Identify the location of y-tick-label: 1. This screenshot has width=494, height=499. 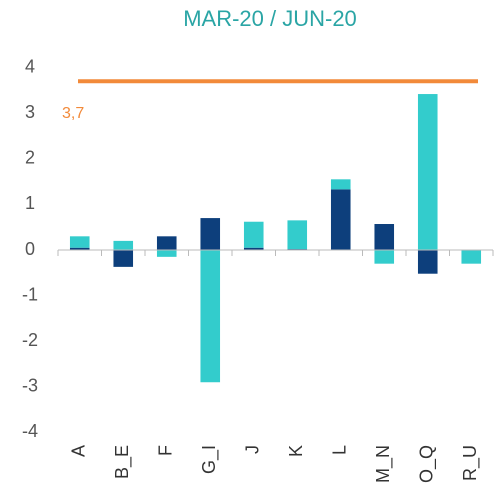
(30, 203).